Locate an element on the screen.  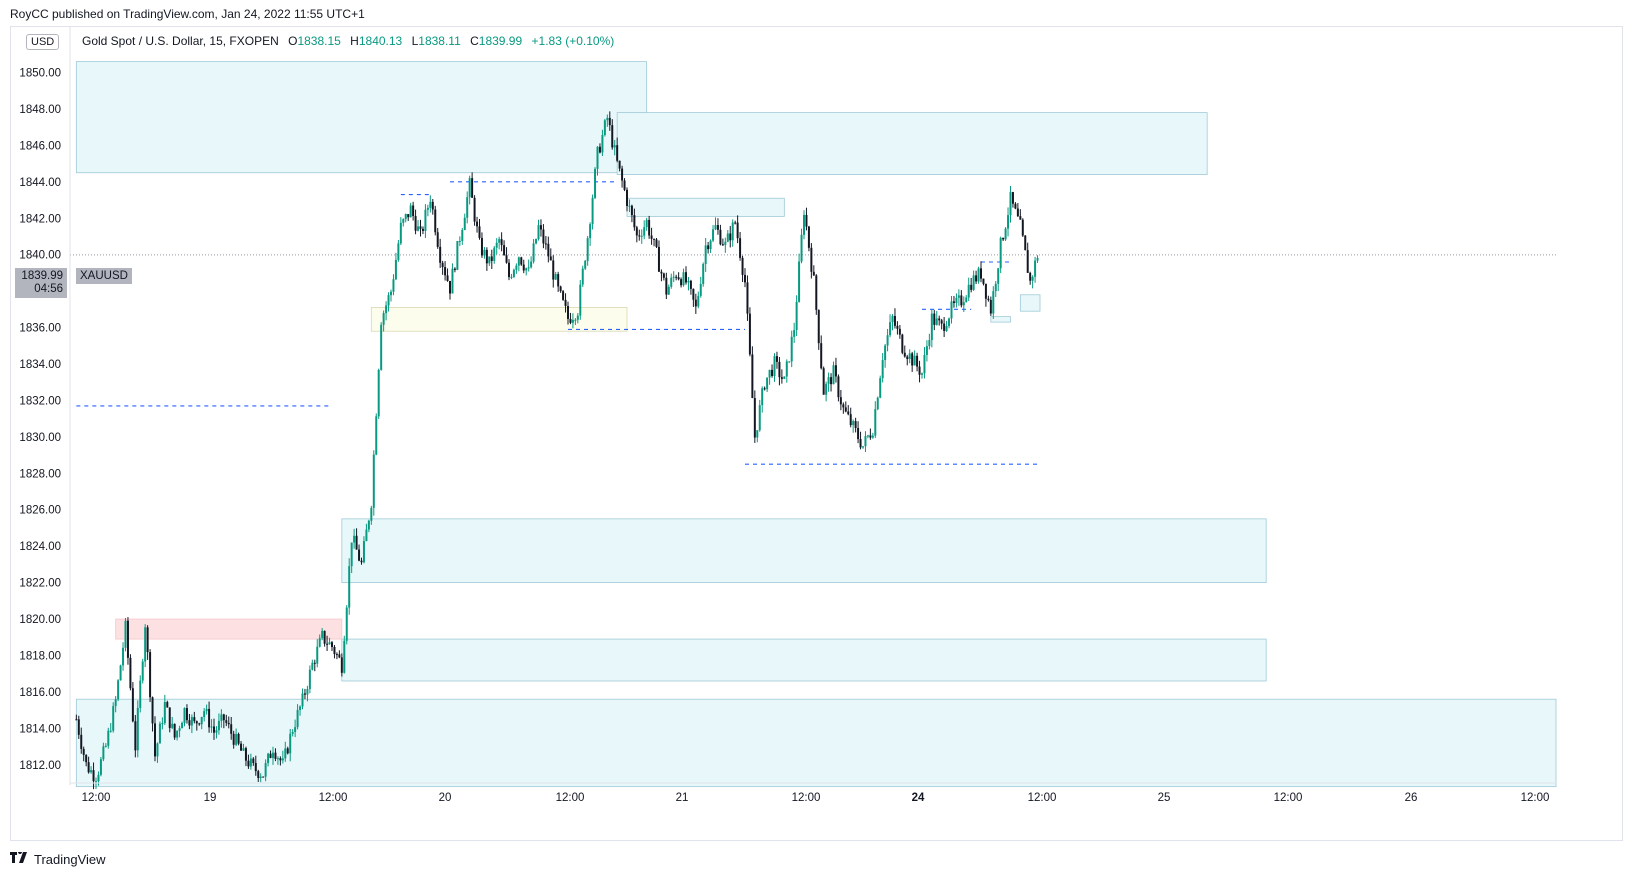
symbol-tag: XAUUSD is located at coordinates (104, 276).